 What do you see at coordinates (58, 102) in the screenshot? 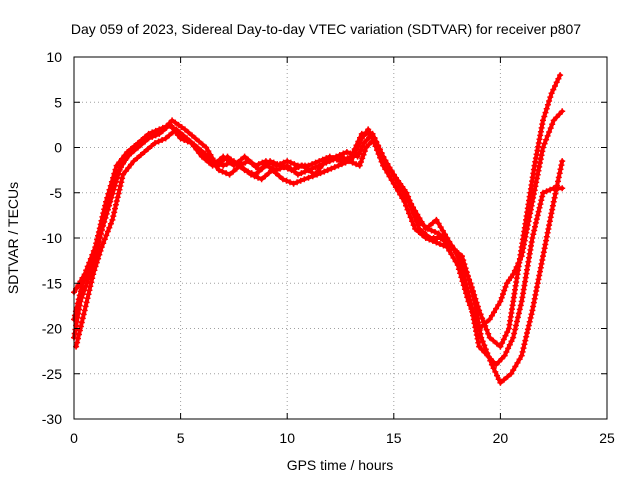
I see `y-tick-label: 5` at bounding box center [58, 102].